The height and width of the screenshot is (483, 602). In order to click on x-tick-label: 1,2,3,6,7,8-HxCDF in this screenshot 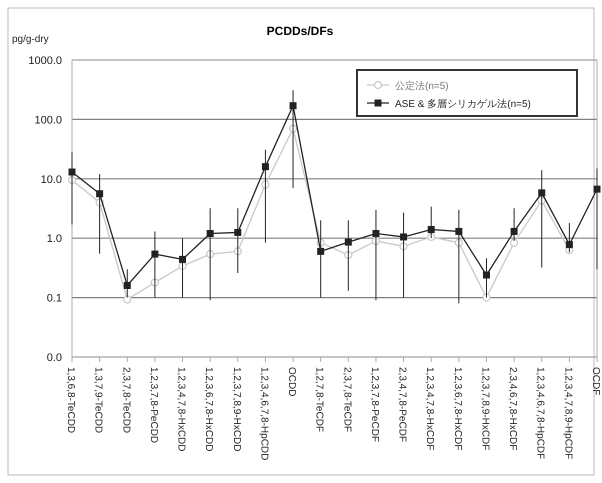, I will do `click(457, 408)`.